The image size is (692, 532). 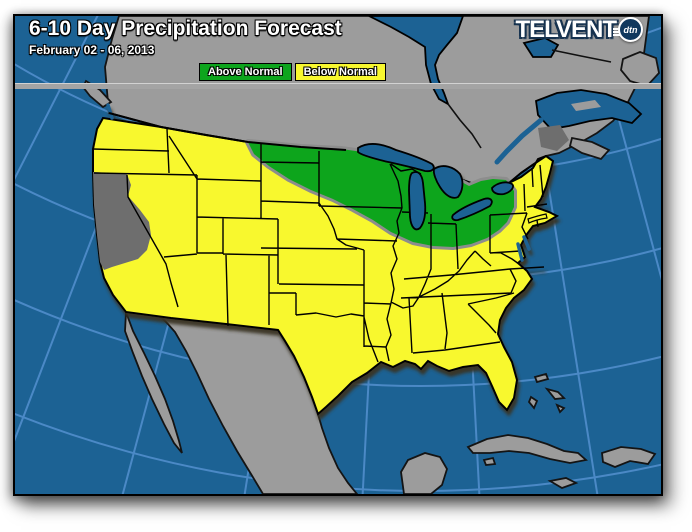 What do you see at coordinates (589, 148) in the screenshot?
I see `nova-scotia` at bounding box center [589, 148].